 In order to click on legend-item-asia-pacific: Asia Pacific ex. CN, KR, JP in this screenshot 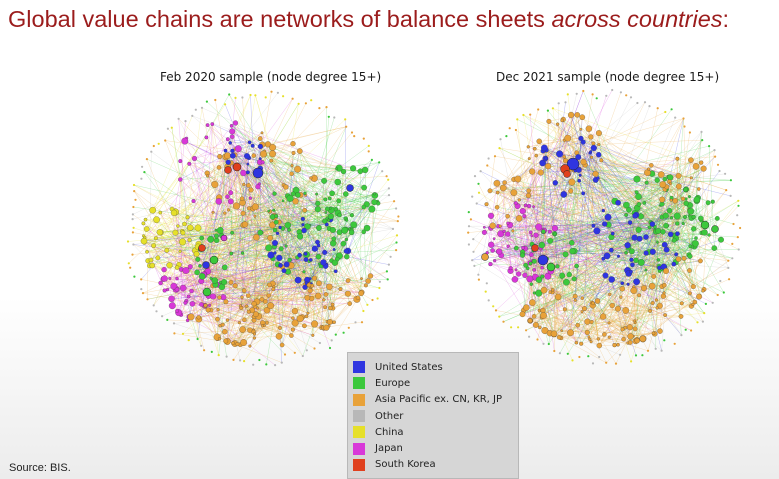, I will do `click(435, 400)`.